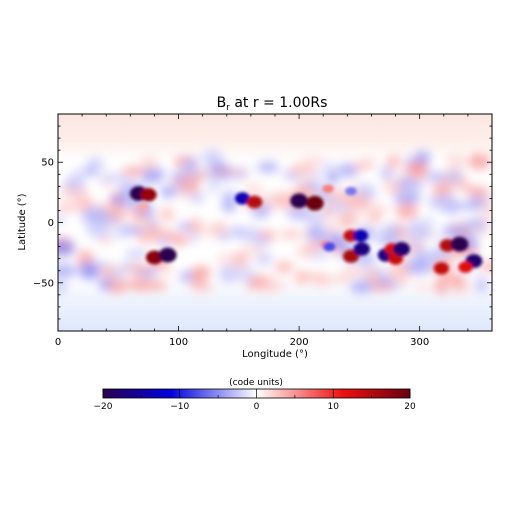 Image resolution: width=512 pixels, height=512 pixels. I want to click on colorbar-label: (code units), so click(256, 383).